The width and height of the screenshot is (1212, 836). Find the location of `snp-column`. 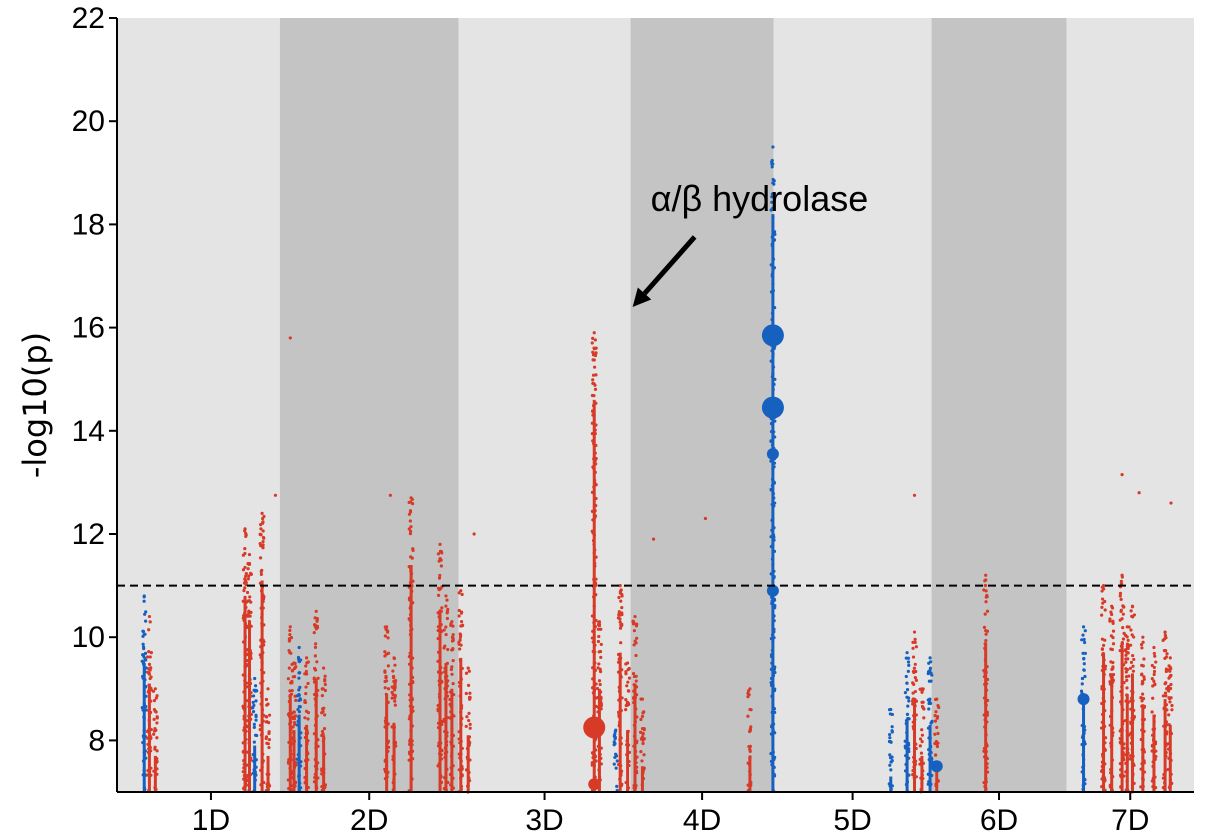

snp-column is located at coordinates (615, 760).